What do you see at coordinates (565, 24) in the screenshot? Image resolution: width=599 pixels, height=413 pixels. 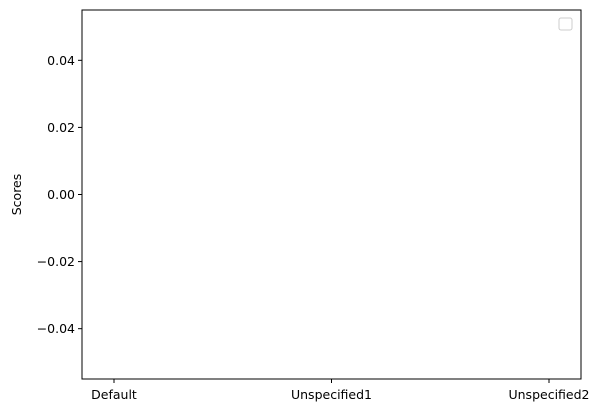 I see `legend-box` at bounding box center [565, 24].